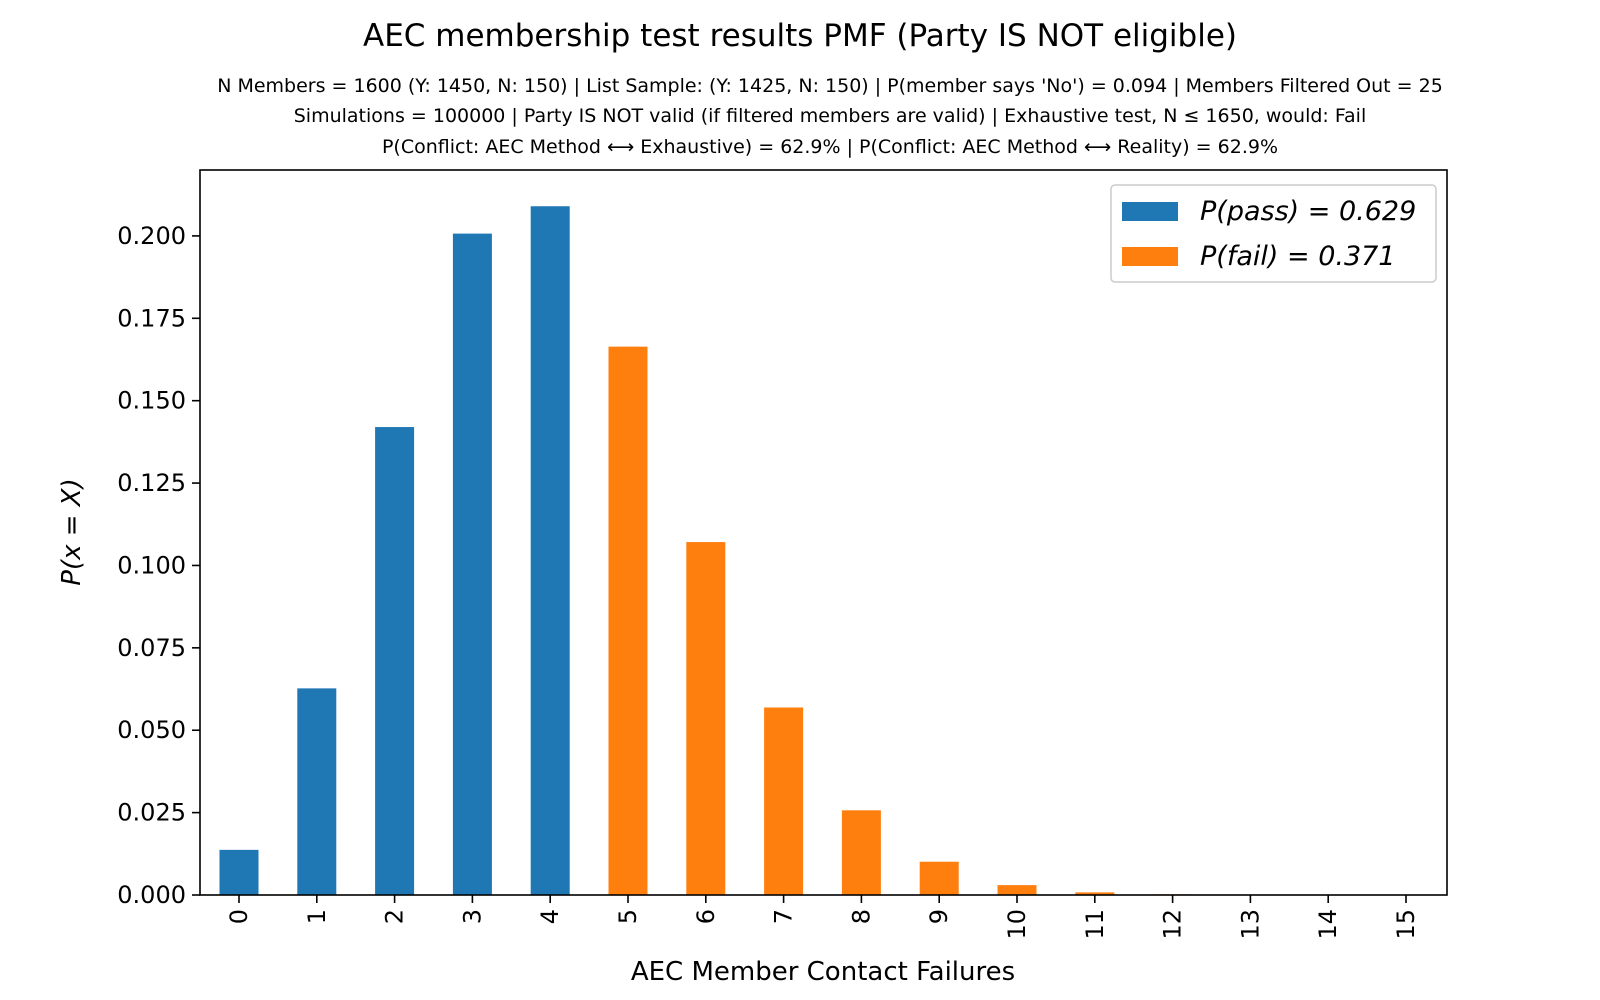  I want to click on y-tick-label-2: 0.050, so click(151, 730).